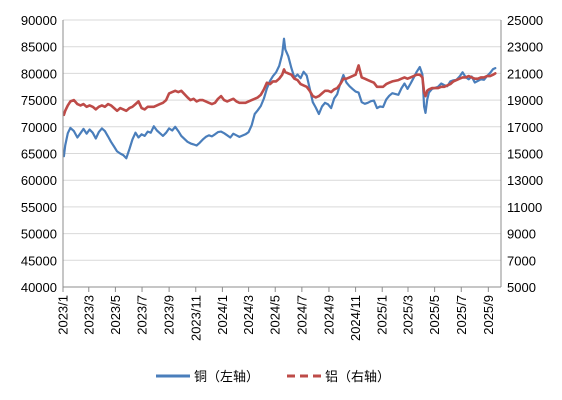 This screenshot has width=562, height=400. Describe the element at coordinates (279, 90) in the screenshot. I see `series-line-aluminum` at that location.